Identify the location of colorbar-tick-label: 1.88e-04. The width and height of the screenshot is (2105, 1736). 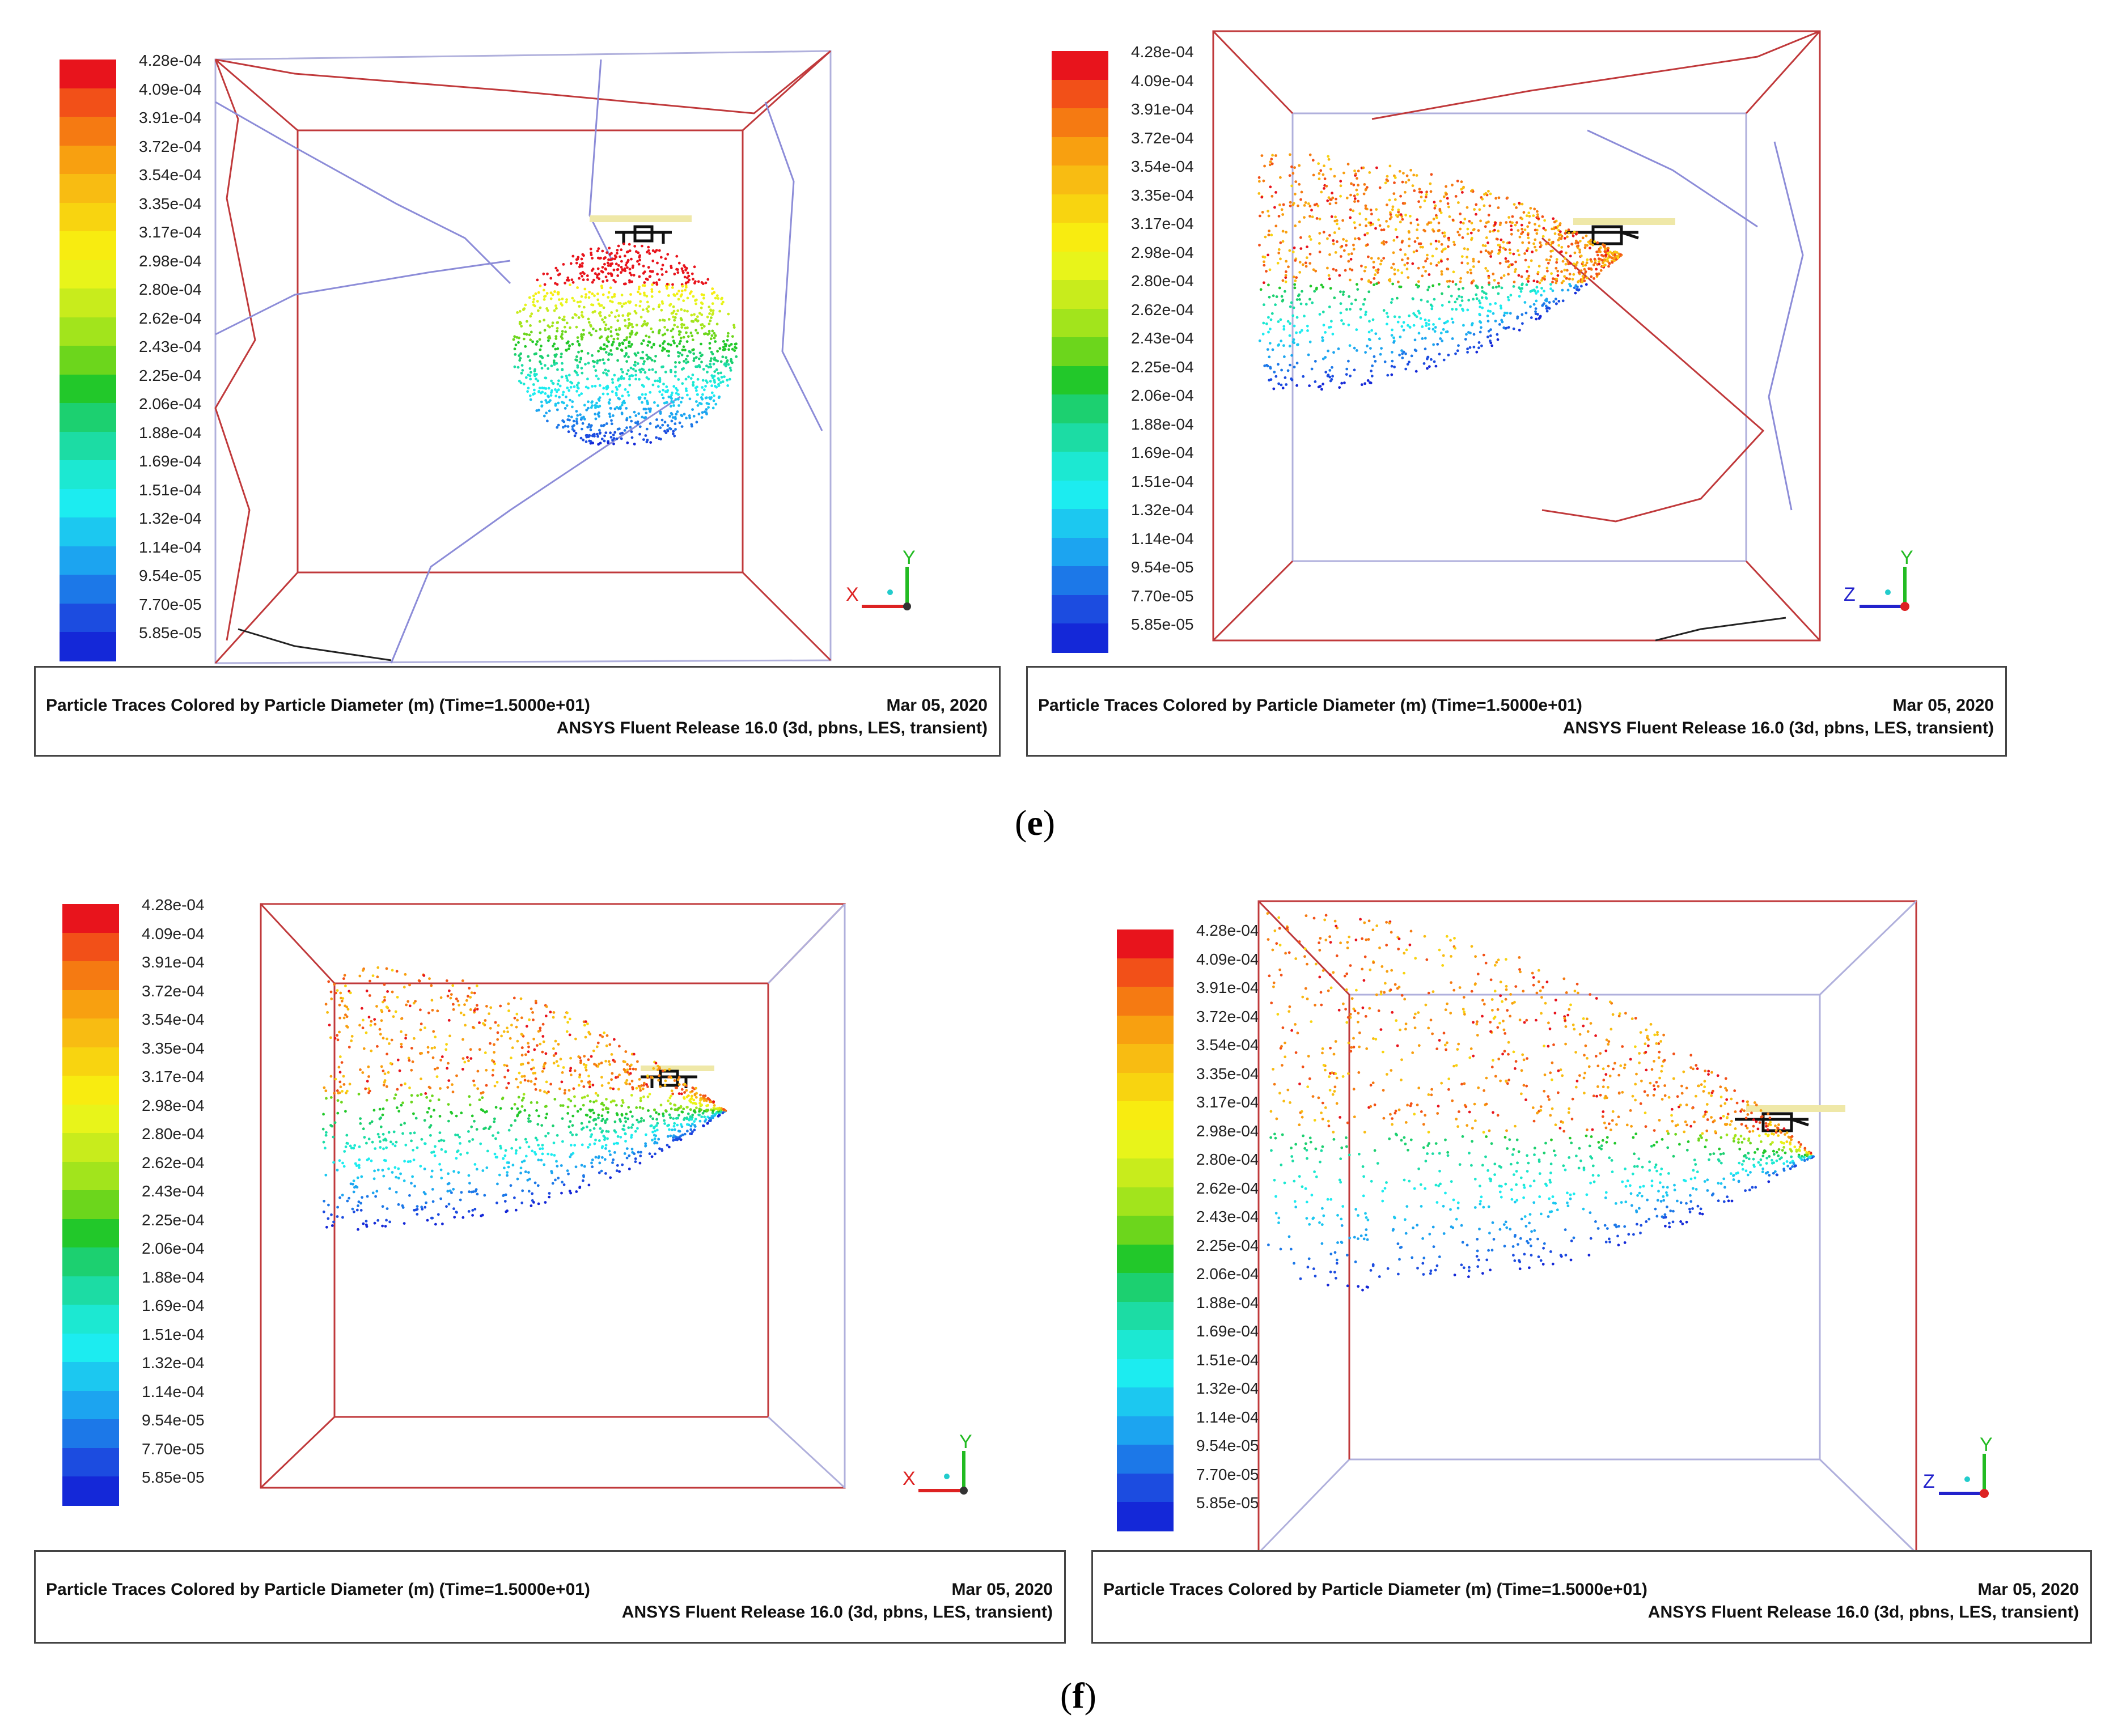
(1162, 424).